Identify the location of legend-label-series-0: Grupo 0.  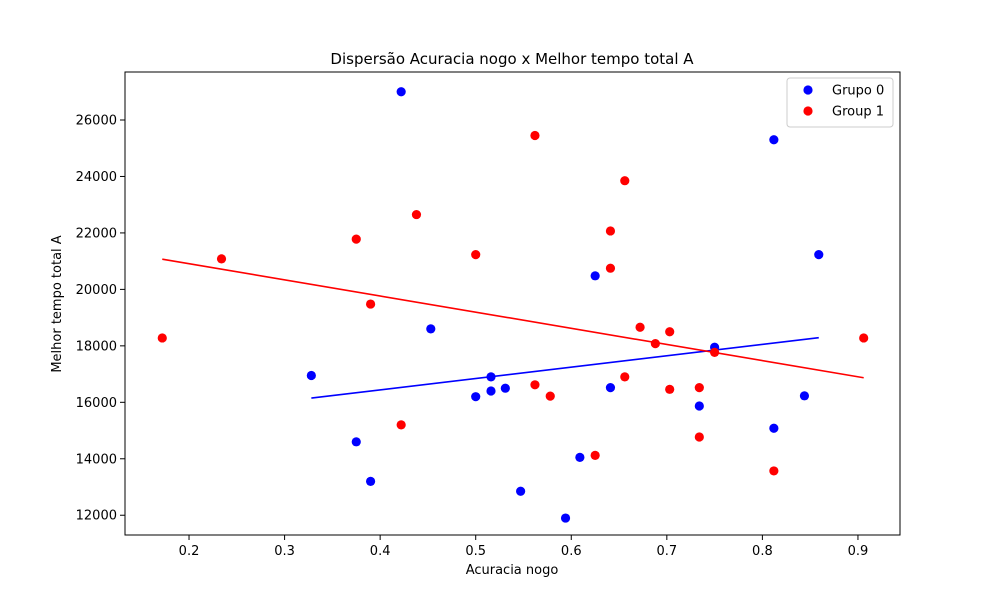
(858, 91).